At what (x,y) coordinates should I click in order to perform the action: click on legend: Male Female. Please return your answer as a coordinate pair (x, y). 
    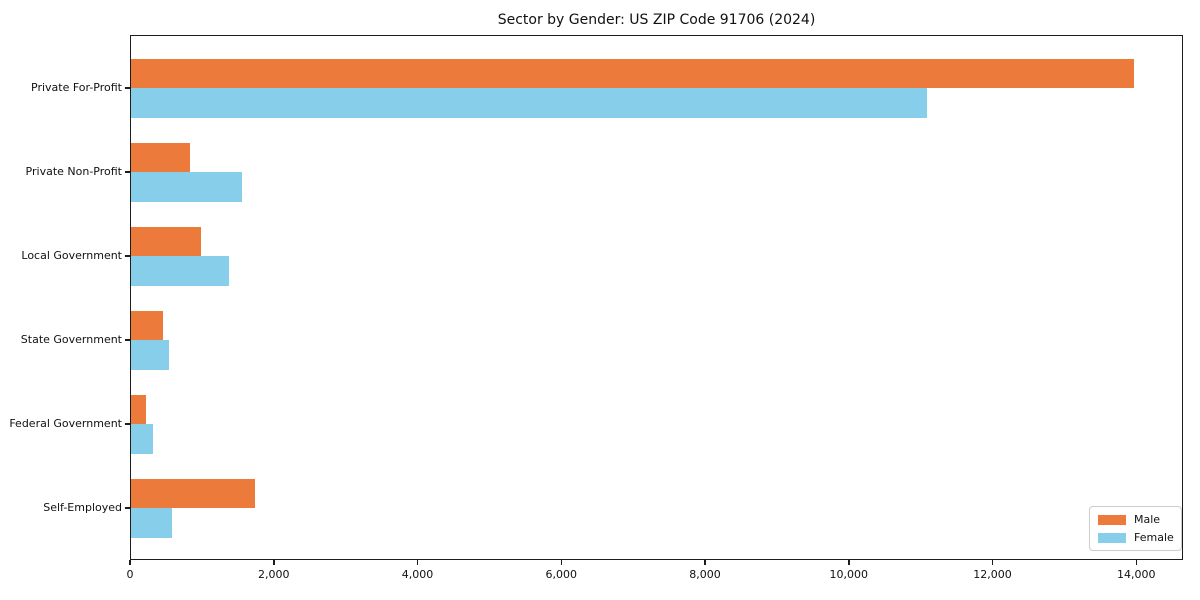
    Looking at the image, I should click on (1135, 528).